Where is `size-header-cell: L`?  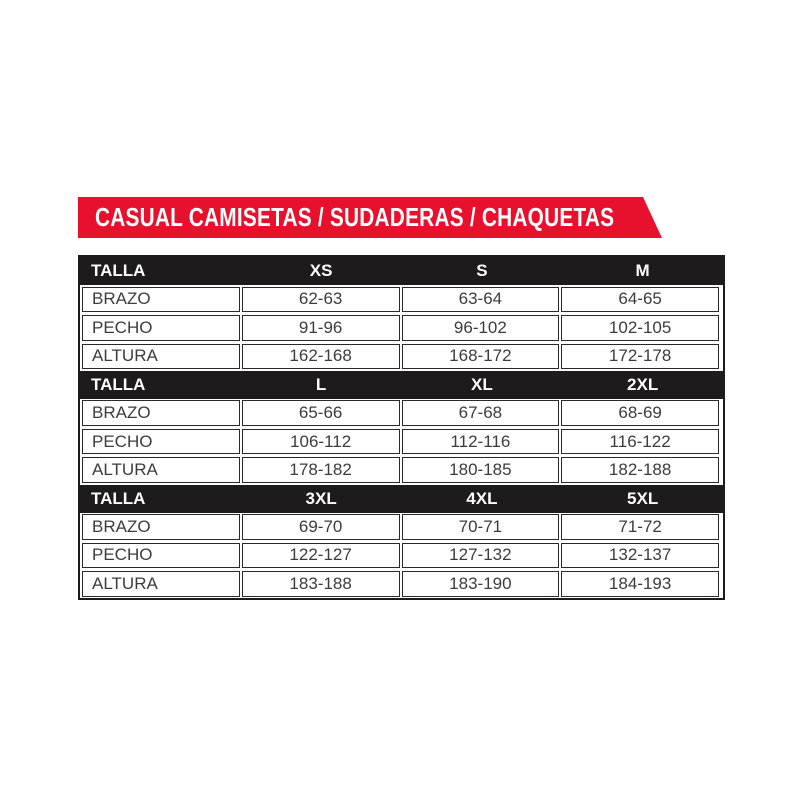 size-header-cell: L is located at coordinates (321, 384).